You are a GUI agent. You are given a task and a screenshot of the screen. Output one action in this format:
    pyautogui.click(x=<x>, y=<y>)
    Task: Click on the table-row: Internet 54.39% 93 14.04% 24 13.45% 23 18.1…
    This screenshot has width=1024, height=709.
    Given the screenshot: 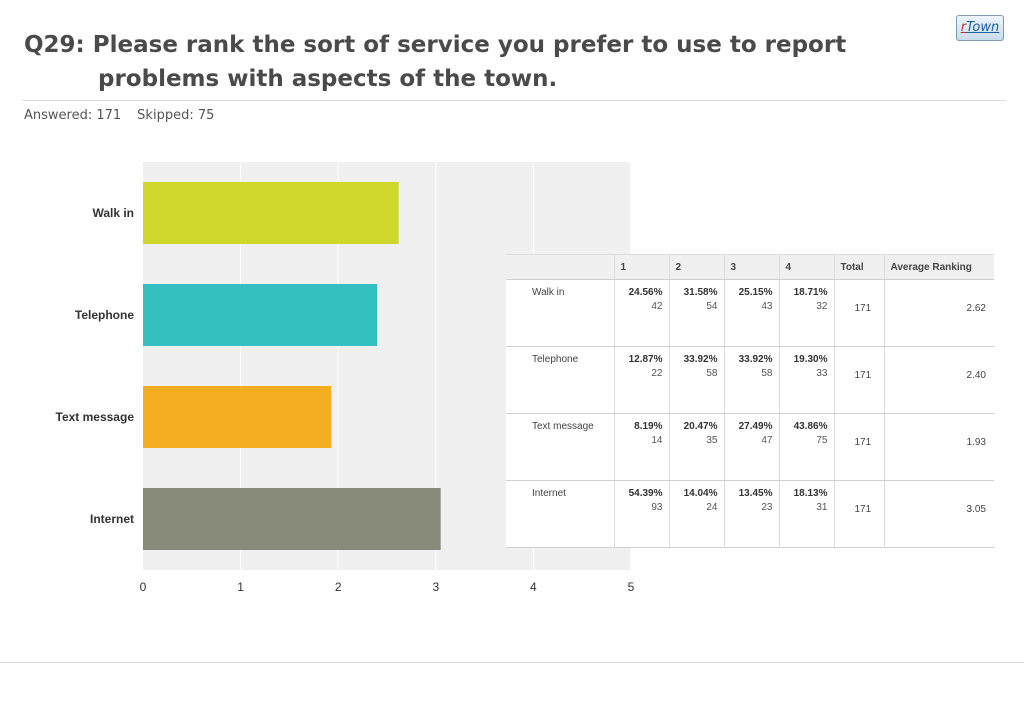 What is the action you would take?
    pyautogui.click(x=750, y=514)
    